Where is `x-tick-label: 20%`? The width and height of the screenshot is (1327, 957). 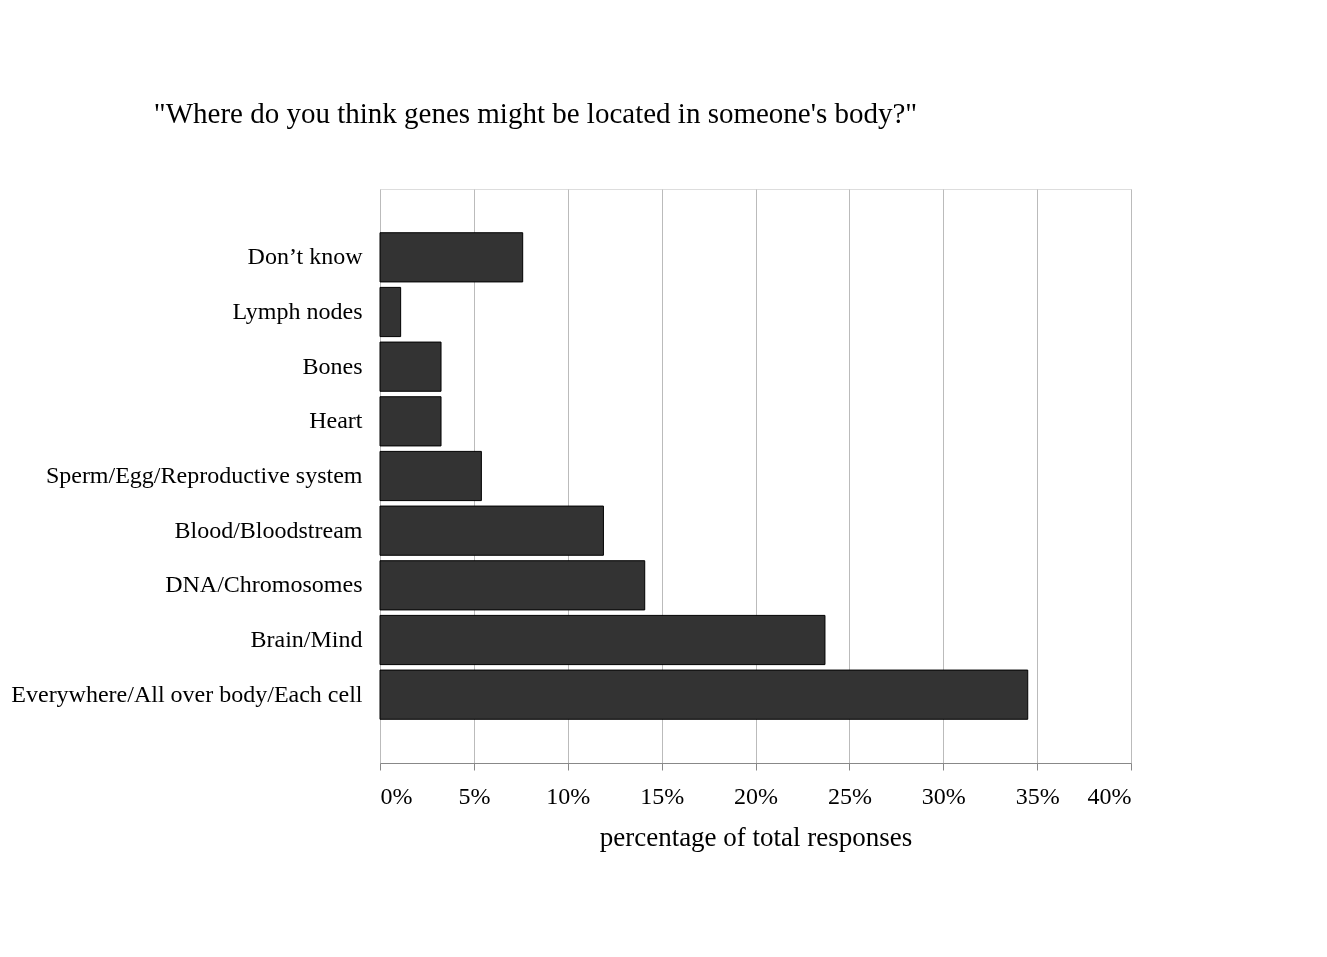
x-tick-label: 20% is located at coordinates (756, 795).